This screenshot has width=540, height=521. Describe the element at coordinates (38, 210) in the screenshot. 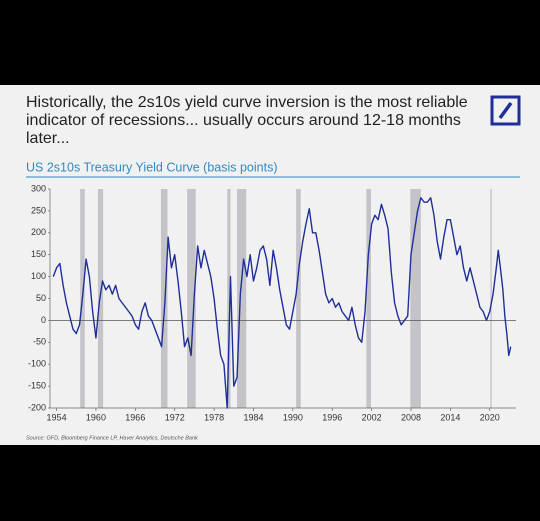

I see `y-tick-label: 250` at that location.